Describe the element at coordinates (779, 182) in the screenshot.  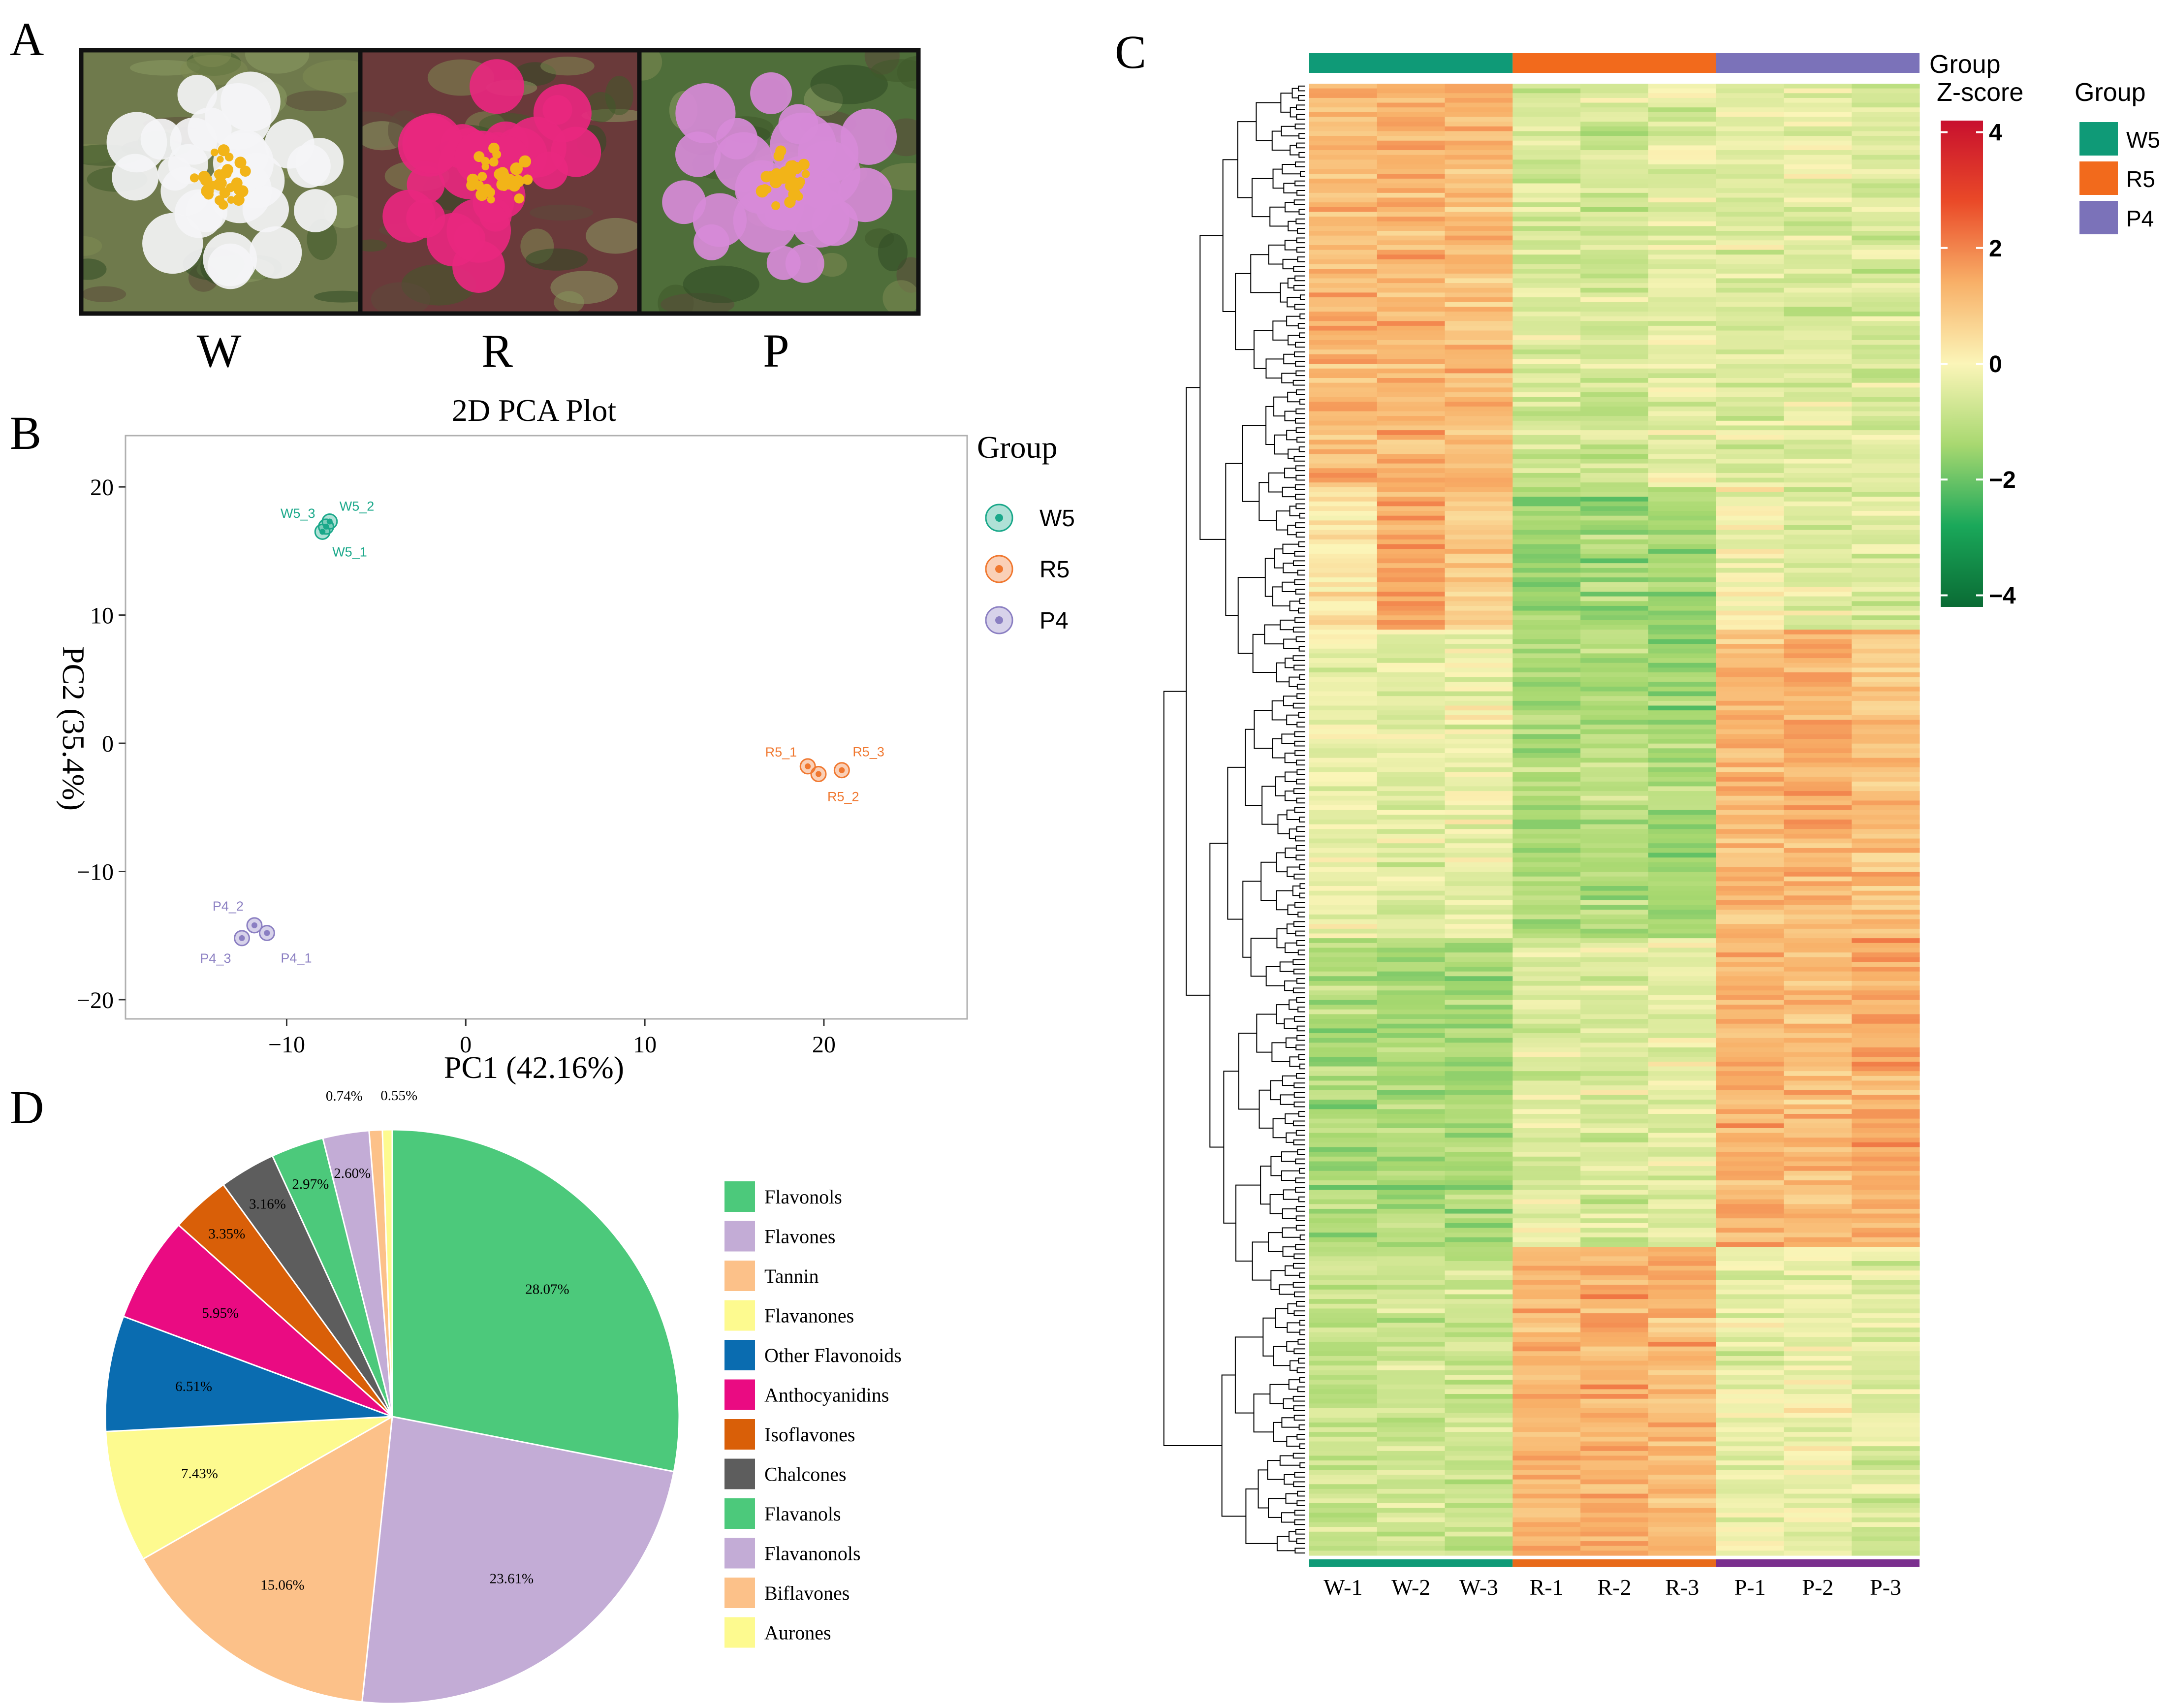
I see `photo-frame` at that location.